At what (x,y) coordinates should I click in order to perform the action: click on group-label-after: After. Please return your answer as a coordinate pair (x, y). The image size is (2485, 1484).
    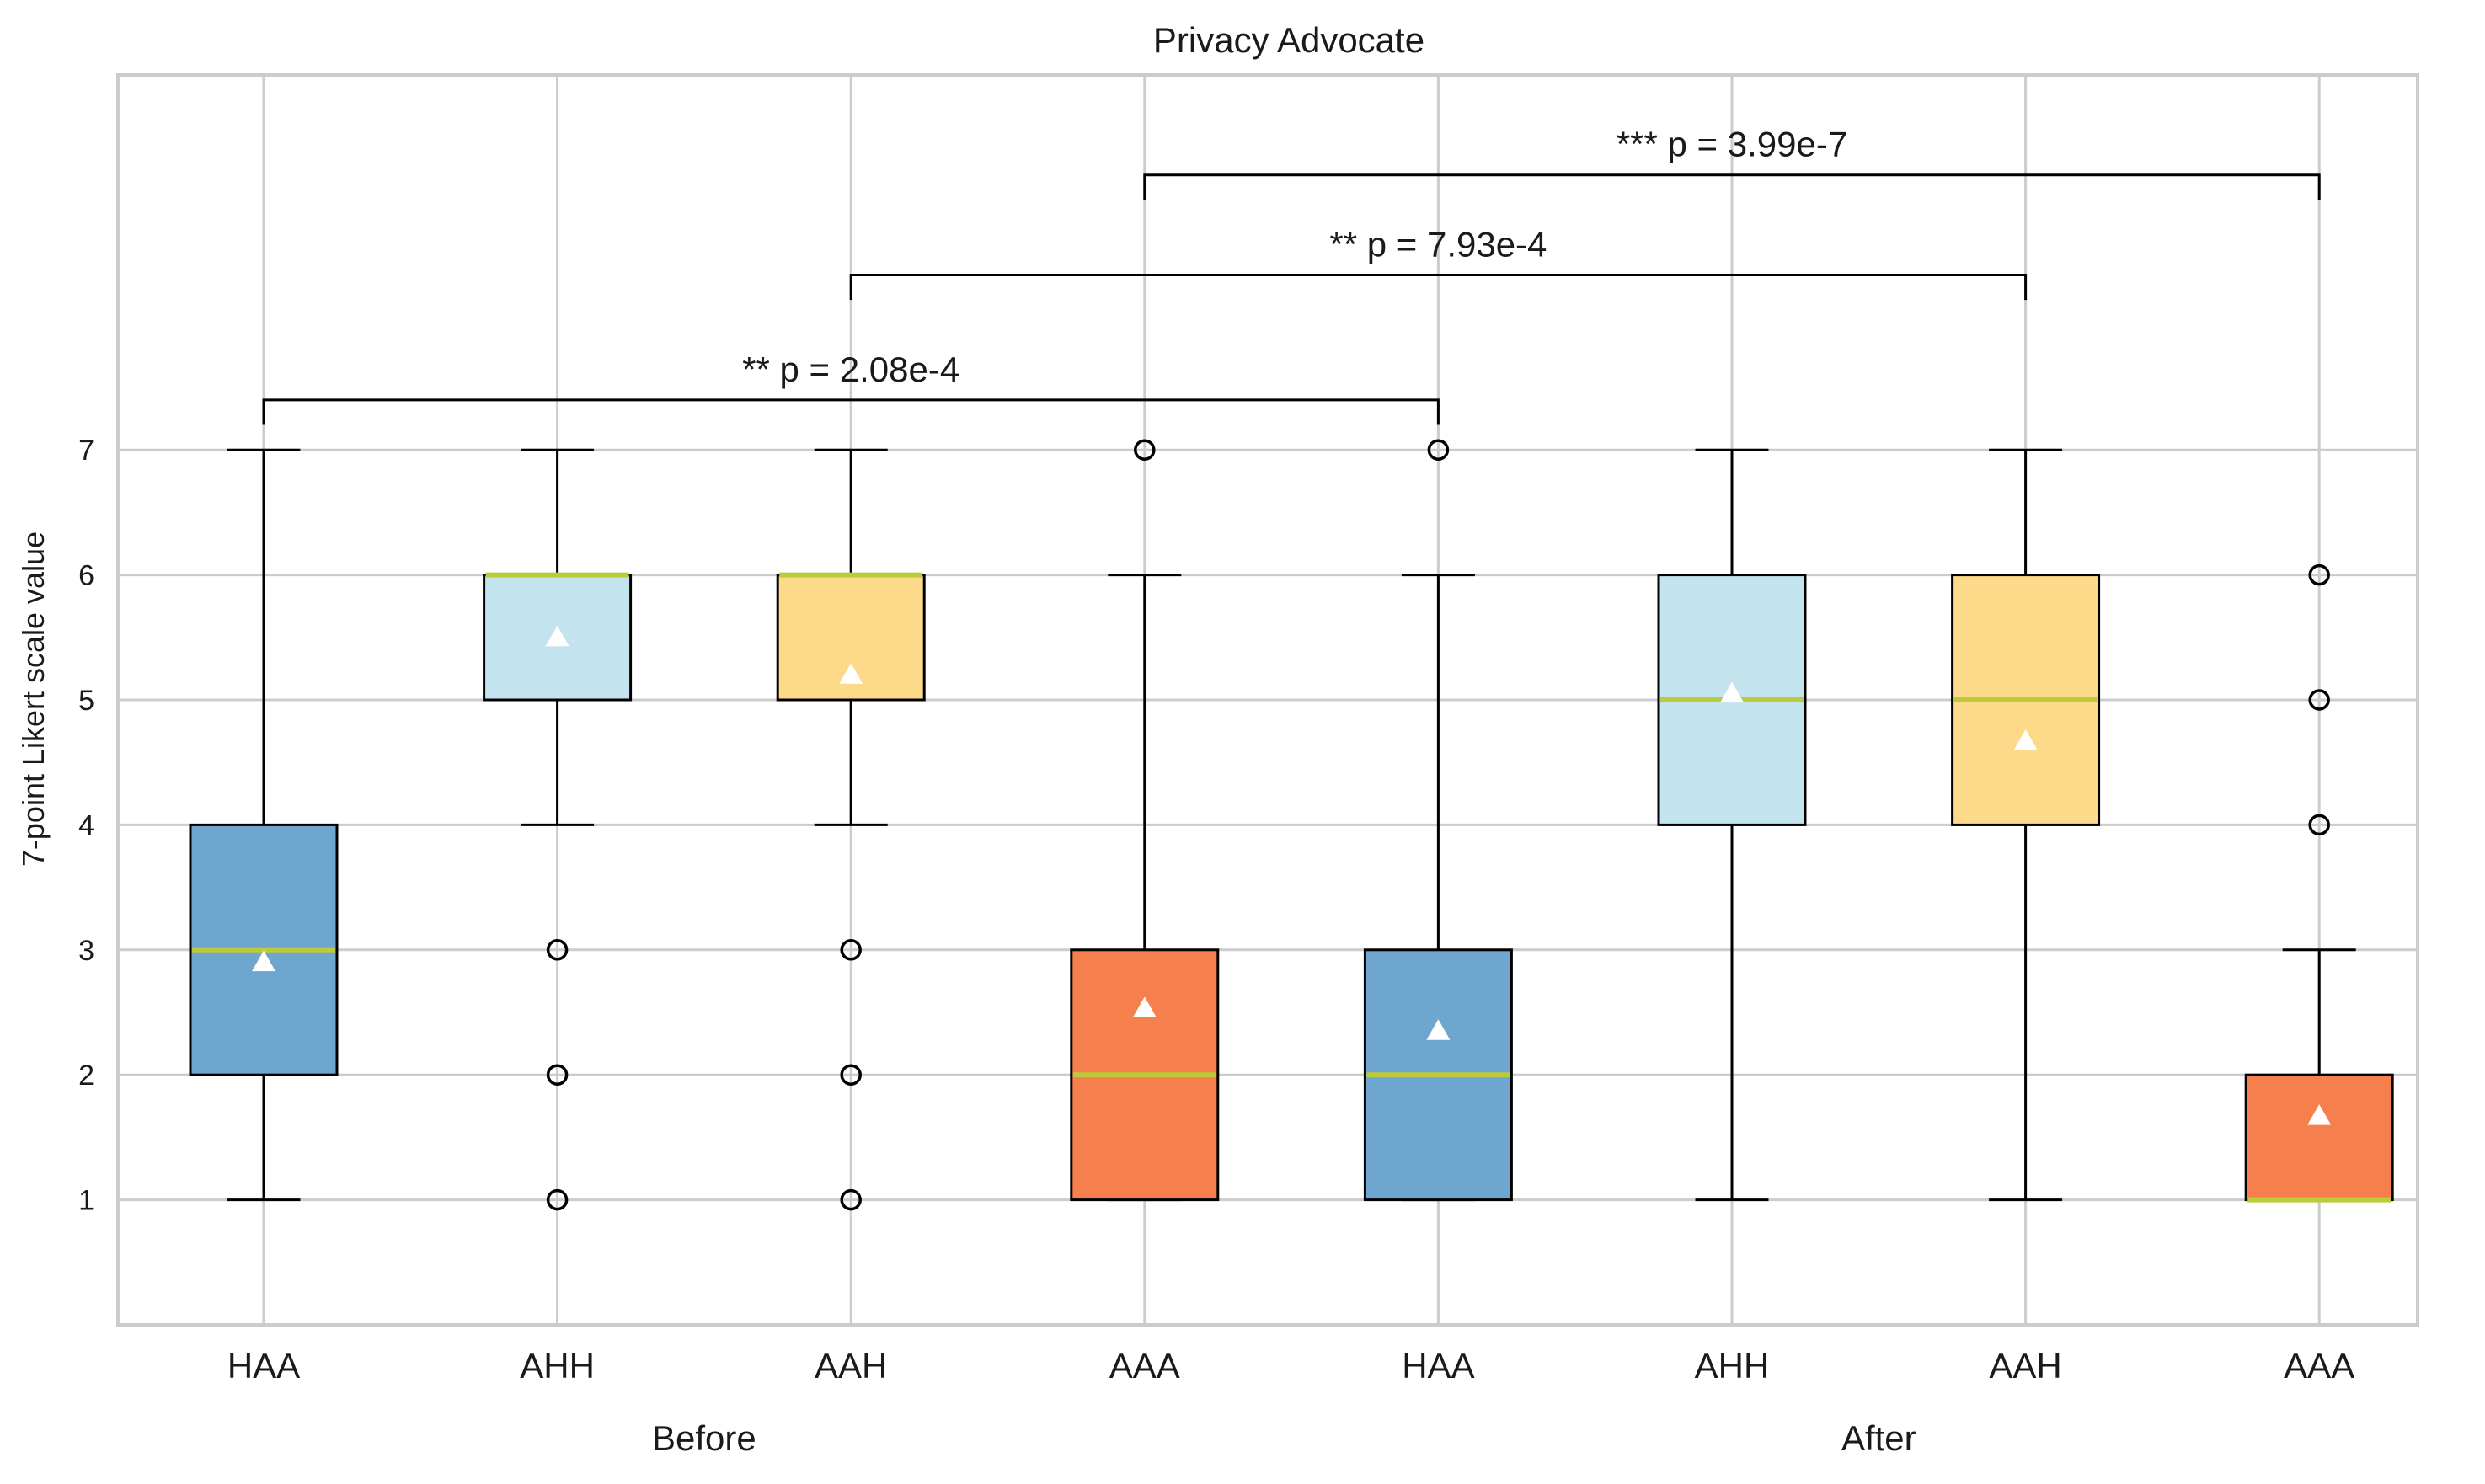
    Looking at the image, I should click on (1879, 1438).